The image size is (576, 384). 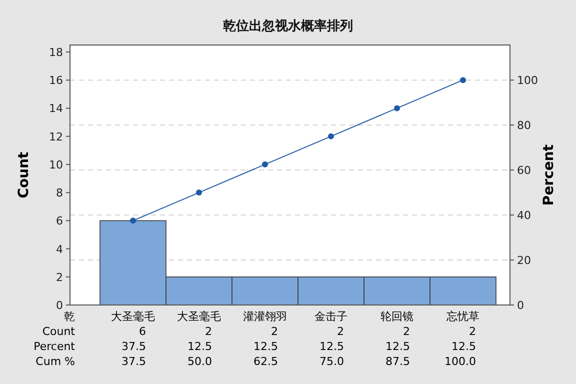 What do you see at coordinates (24, 174) in the screenshot?
I see `y-axis-title: Count` at bounding box center [24, 174].